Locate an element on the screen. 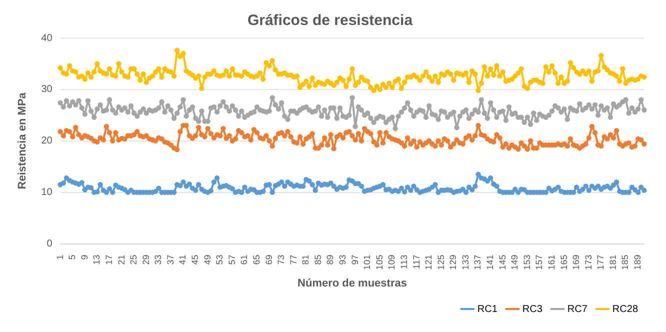 This screenshot has height=332, width=666. y-tick-label: 30 is located at coordinates (47, 90).